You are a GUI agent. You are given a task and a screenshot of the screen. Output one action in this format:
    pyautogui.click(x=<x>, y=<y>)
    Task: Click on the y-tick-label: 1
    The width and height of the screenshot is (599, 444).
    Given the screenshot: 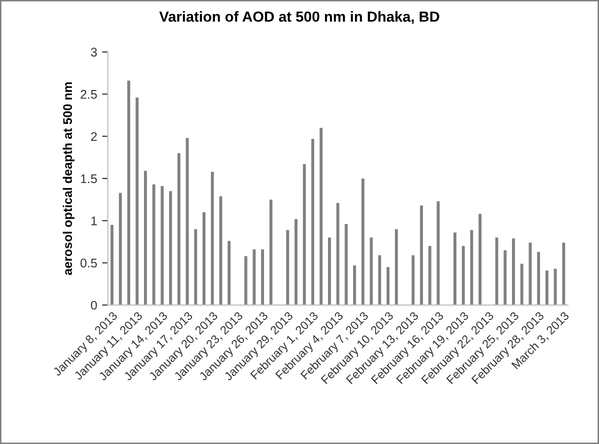 What is the action you would take?
    pyautogui.click(x=94, y=221)
    